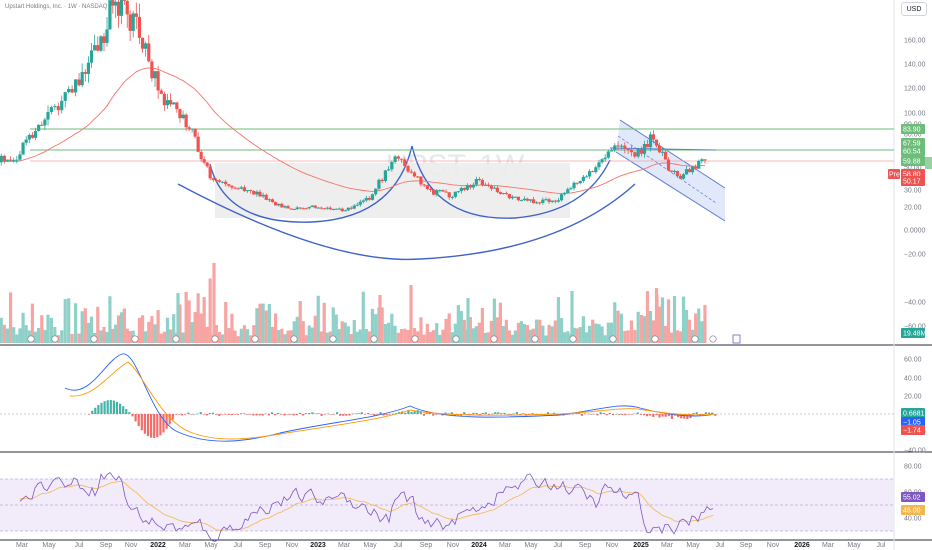 The width and height of the screenshot is (932, 550). Describe the element at coordinates (311, 184) in the screenshot. I see `left-cup-curve` at that location.